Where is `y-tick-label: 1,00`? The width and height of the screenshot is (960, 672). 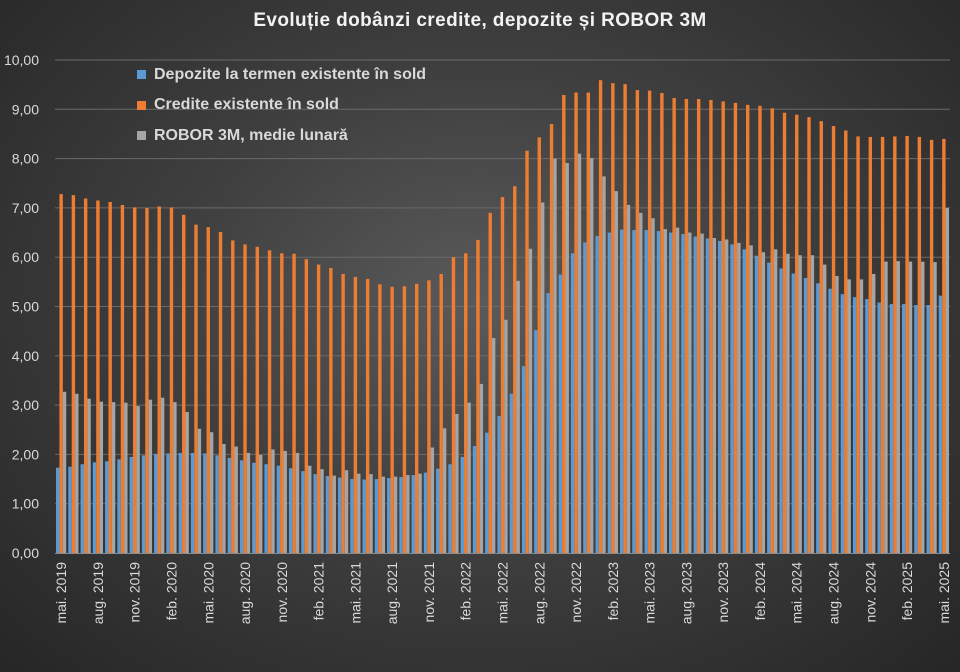 y-tick-label: 1,00 is located at coordinates (25, 504).